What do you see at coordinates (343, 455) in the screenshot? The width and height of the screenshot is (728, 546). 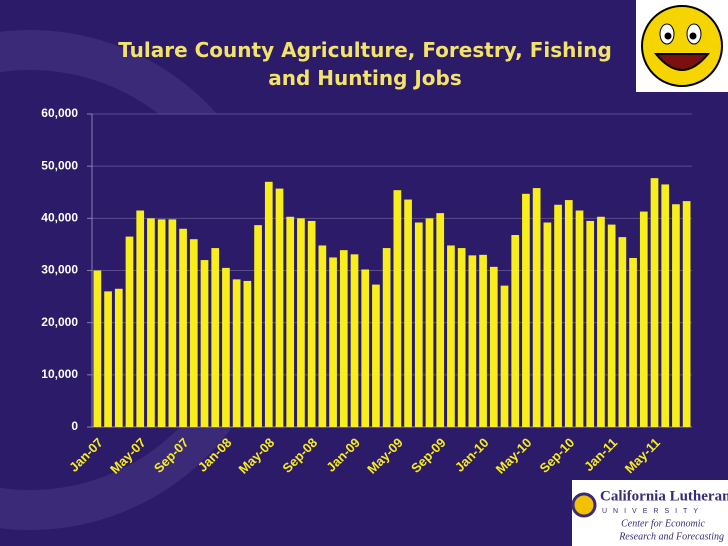 I see `x-tick-label: Jan-09` at bounding box center [343, 455].